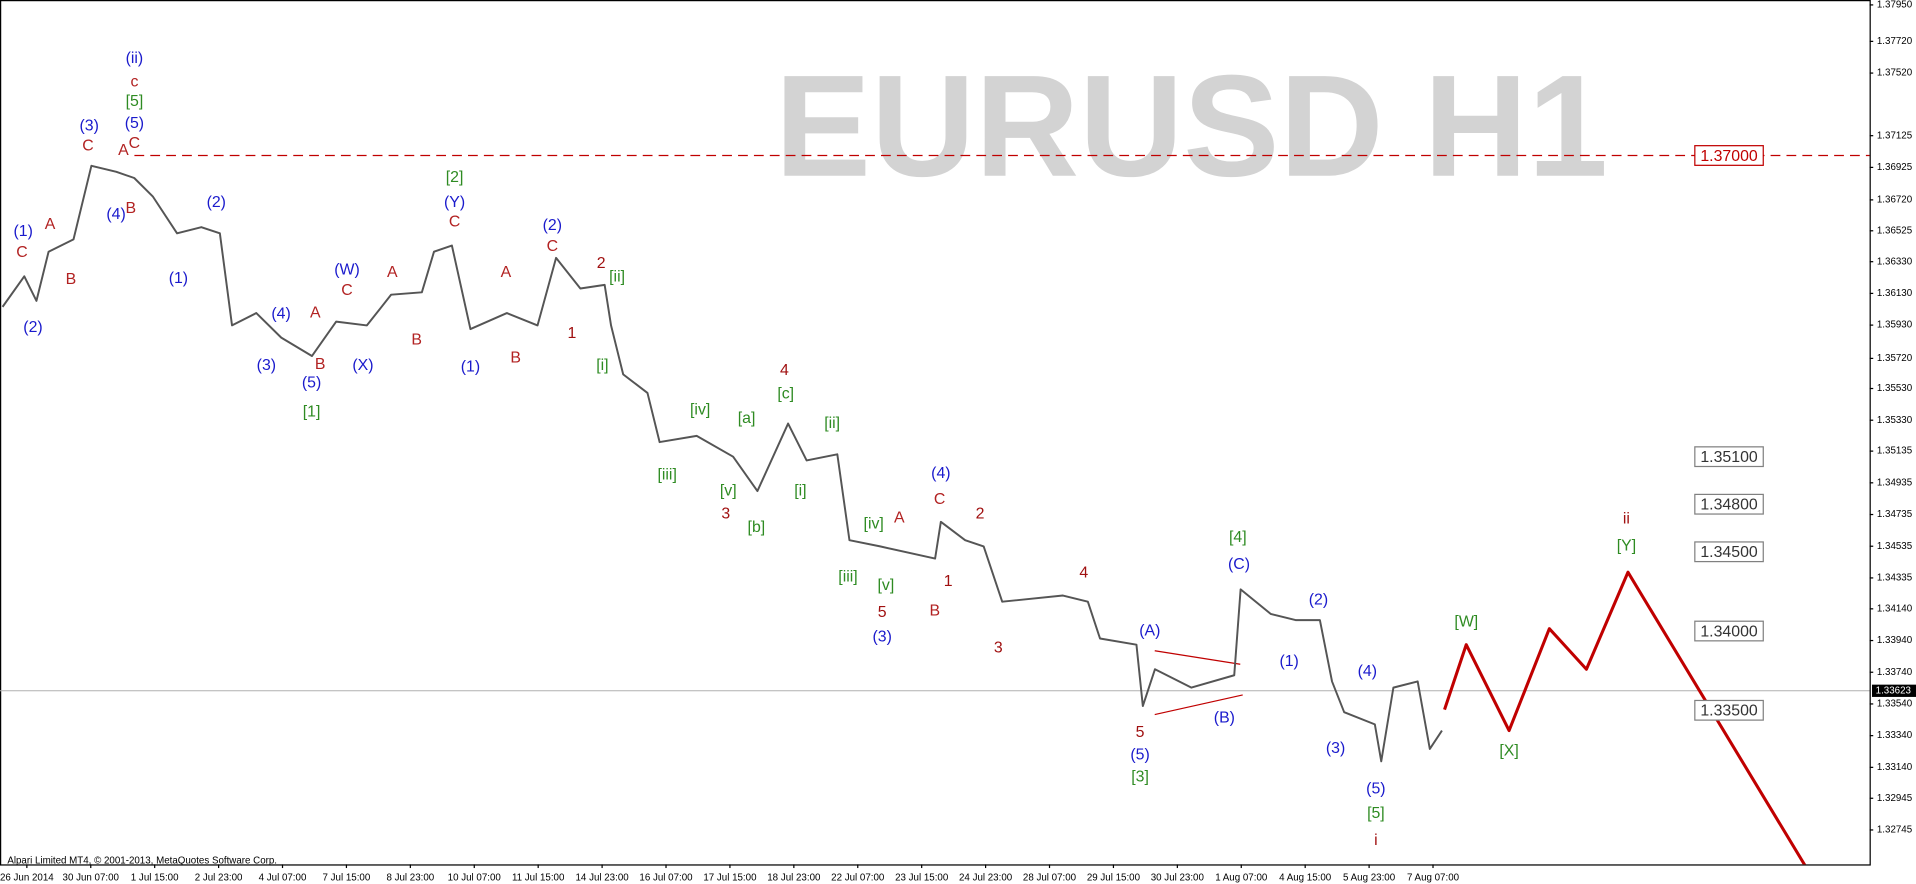 The width and height of the screenshot is (1916, 884). I want to click on x-tick-label: 1 Jul 15:00, so click(155, 877).